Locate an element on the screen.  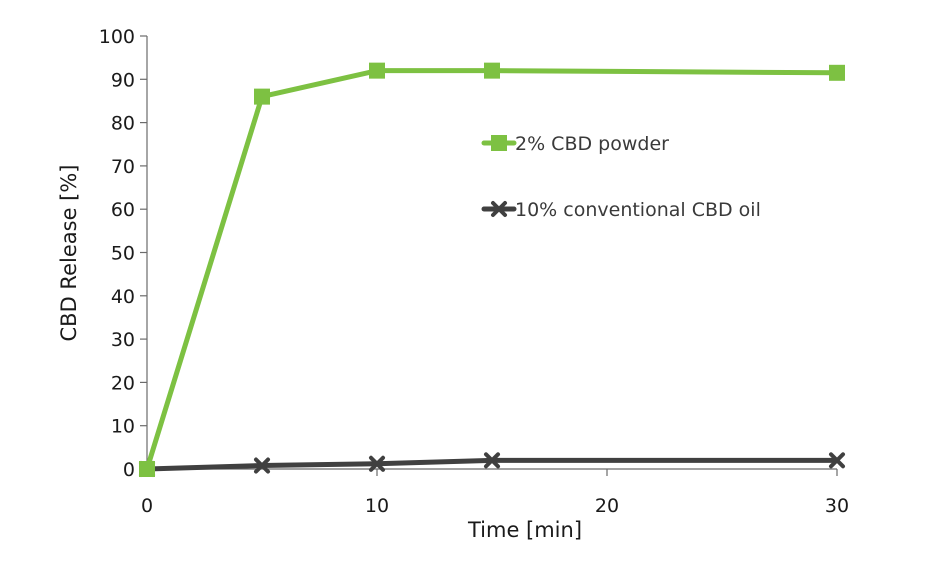
y-tick-label: 100 is located at coordinates (117, 37).